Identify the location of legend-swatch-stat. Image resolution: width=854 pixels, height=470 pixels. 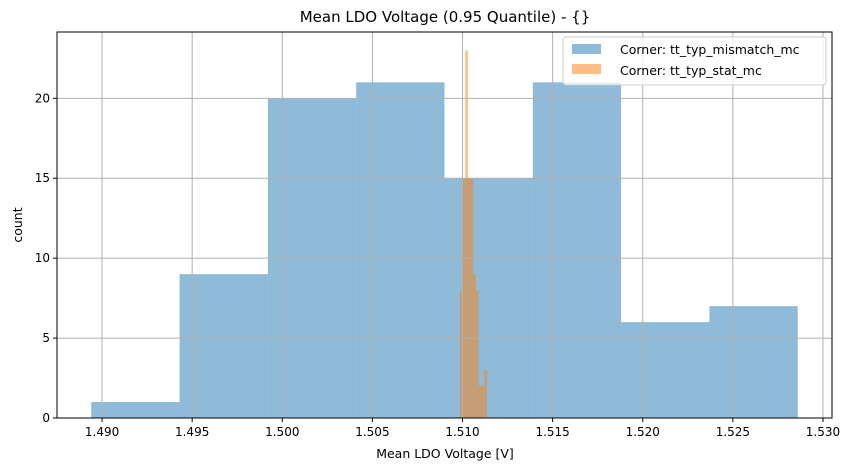
(586, 69).